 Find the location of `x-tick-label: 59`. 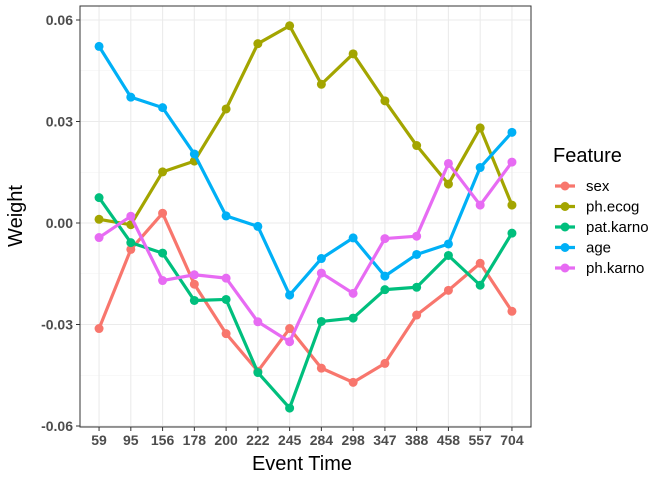

x-tick-label: 59 is located at coordinates (99, 440).